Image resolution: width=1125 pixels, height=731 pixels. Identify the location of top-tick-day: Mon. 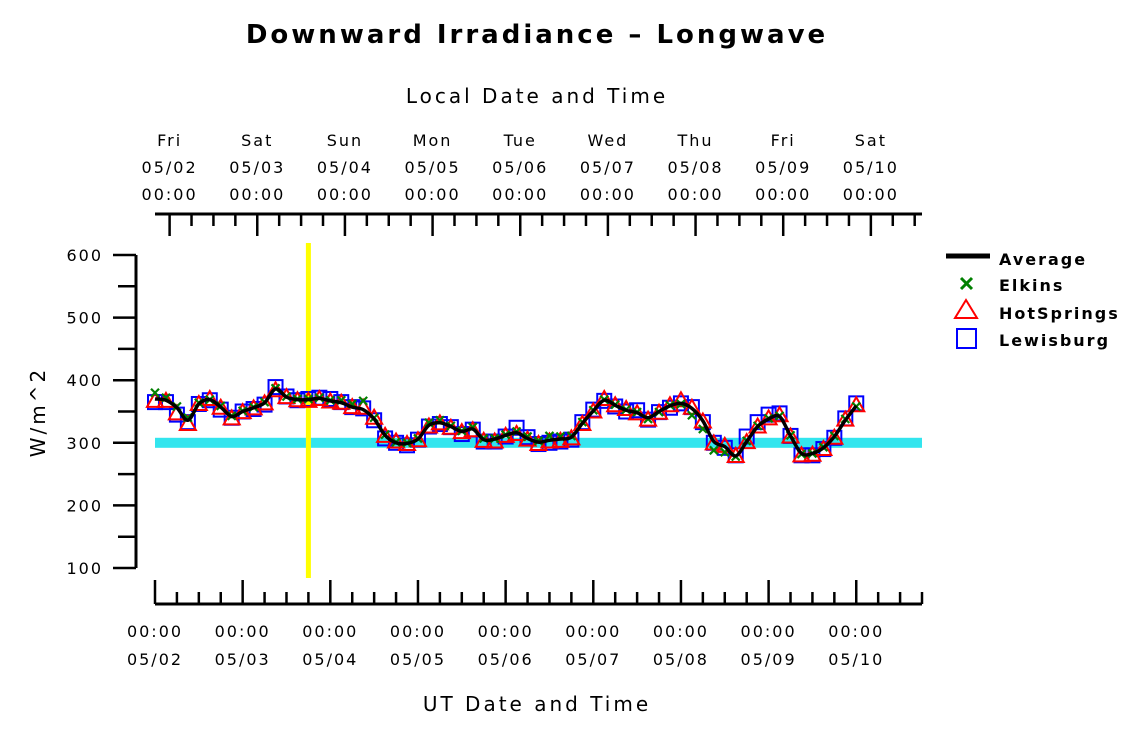
(433, 140).